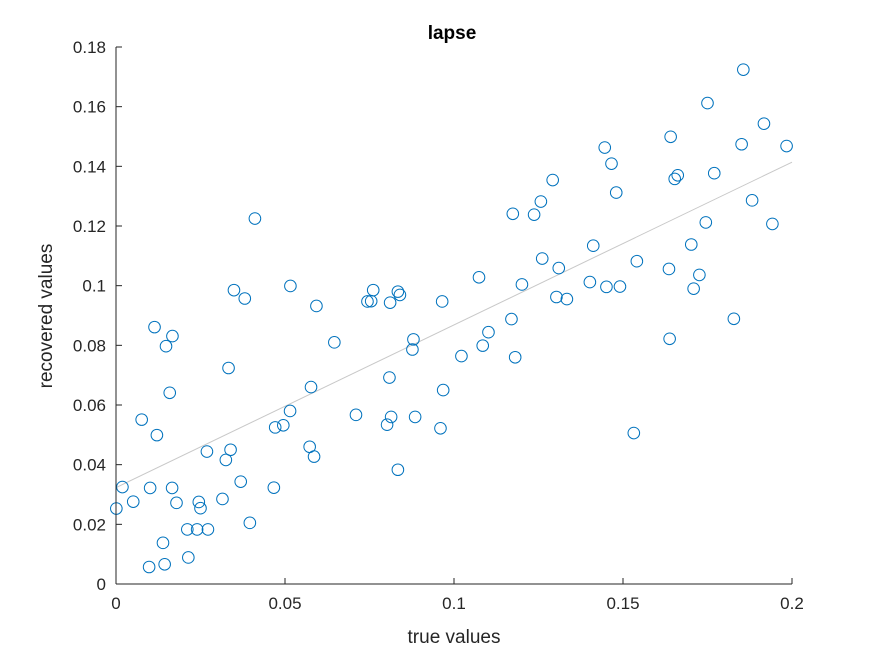 This screenshot has height=656, width=875. Describe the element at coordinates (115, 603) in the screenshot. I see `x-tick-label: 0` at that location.